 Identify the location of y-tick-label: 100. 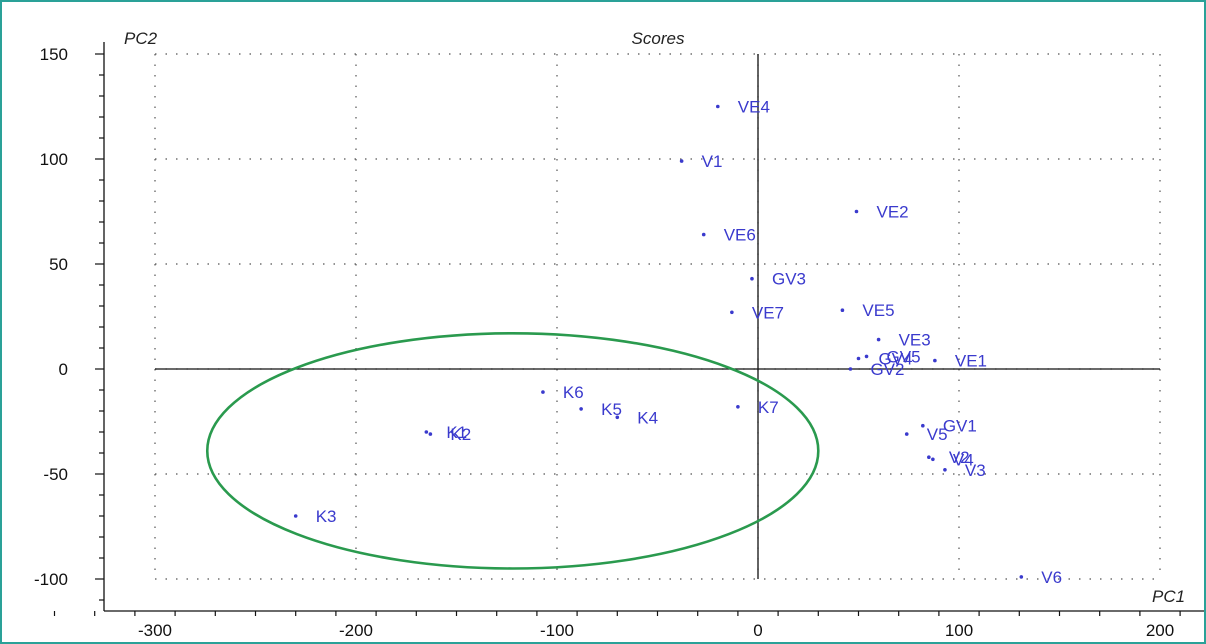
(54, 159).